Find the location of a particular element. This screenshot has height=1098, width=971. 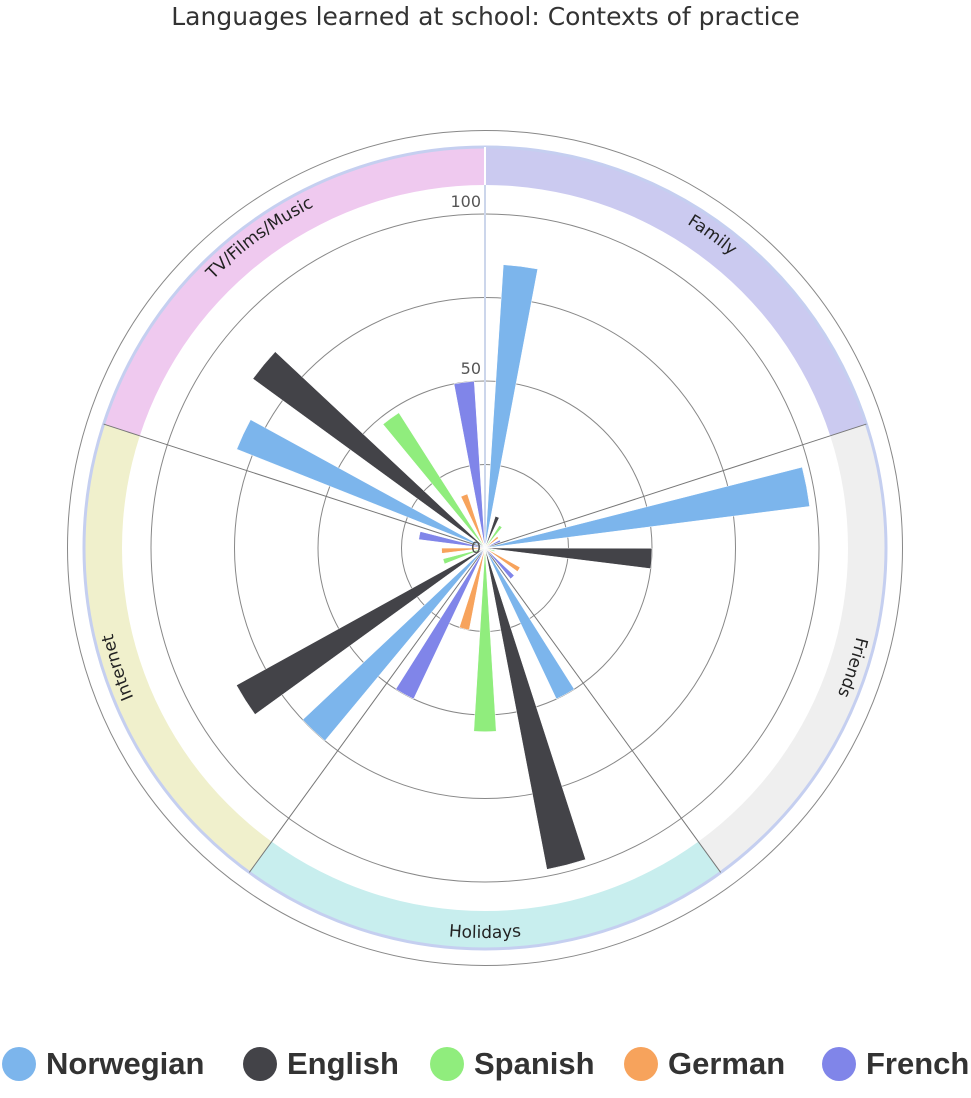

bar-english-internet is located at coordinates (361, 631).